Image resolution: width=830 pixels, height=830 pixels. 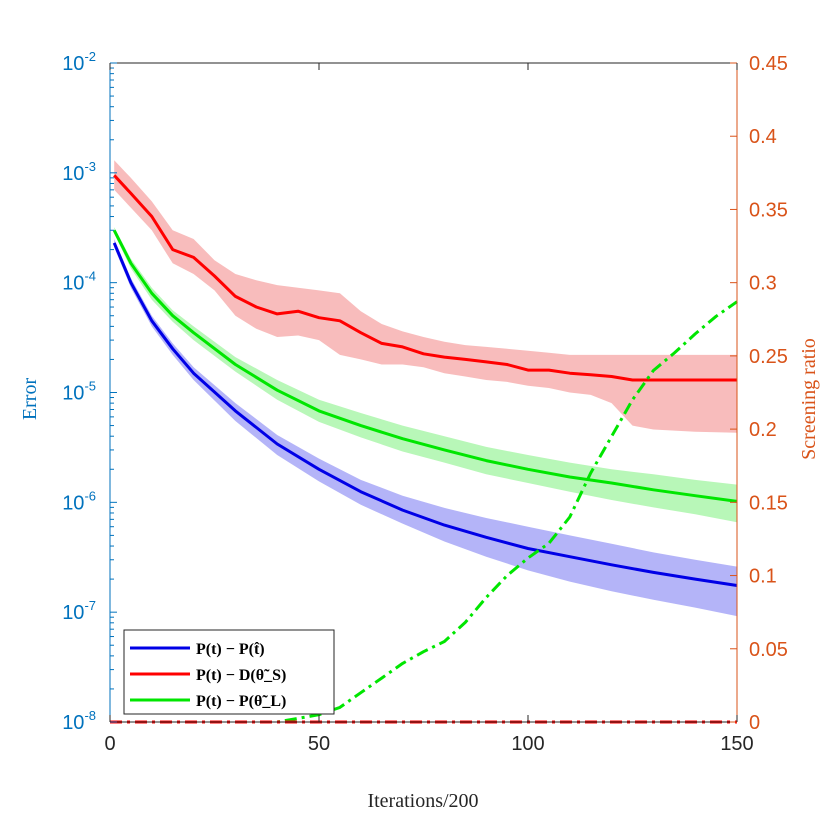 What do you see at coordinates (768, 64) in the screenshot?
I see `y-right-tick-label: 0.45` at bounding box center [768, 64].